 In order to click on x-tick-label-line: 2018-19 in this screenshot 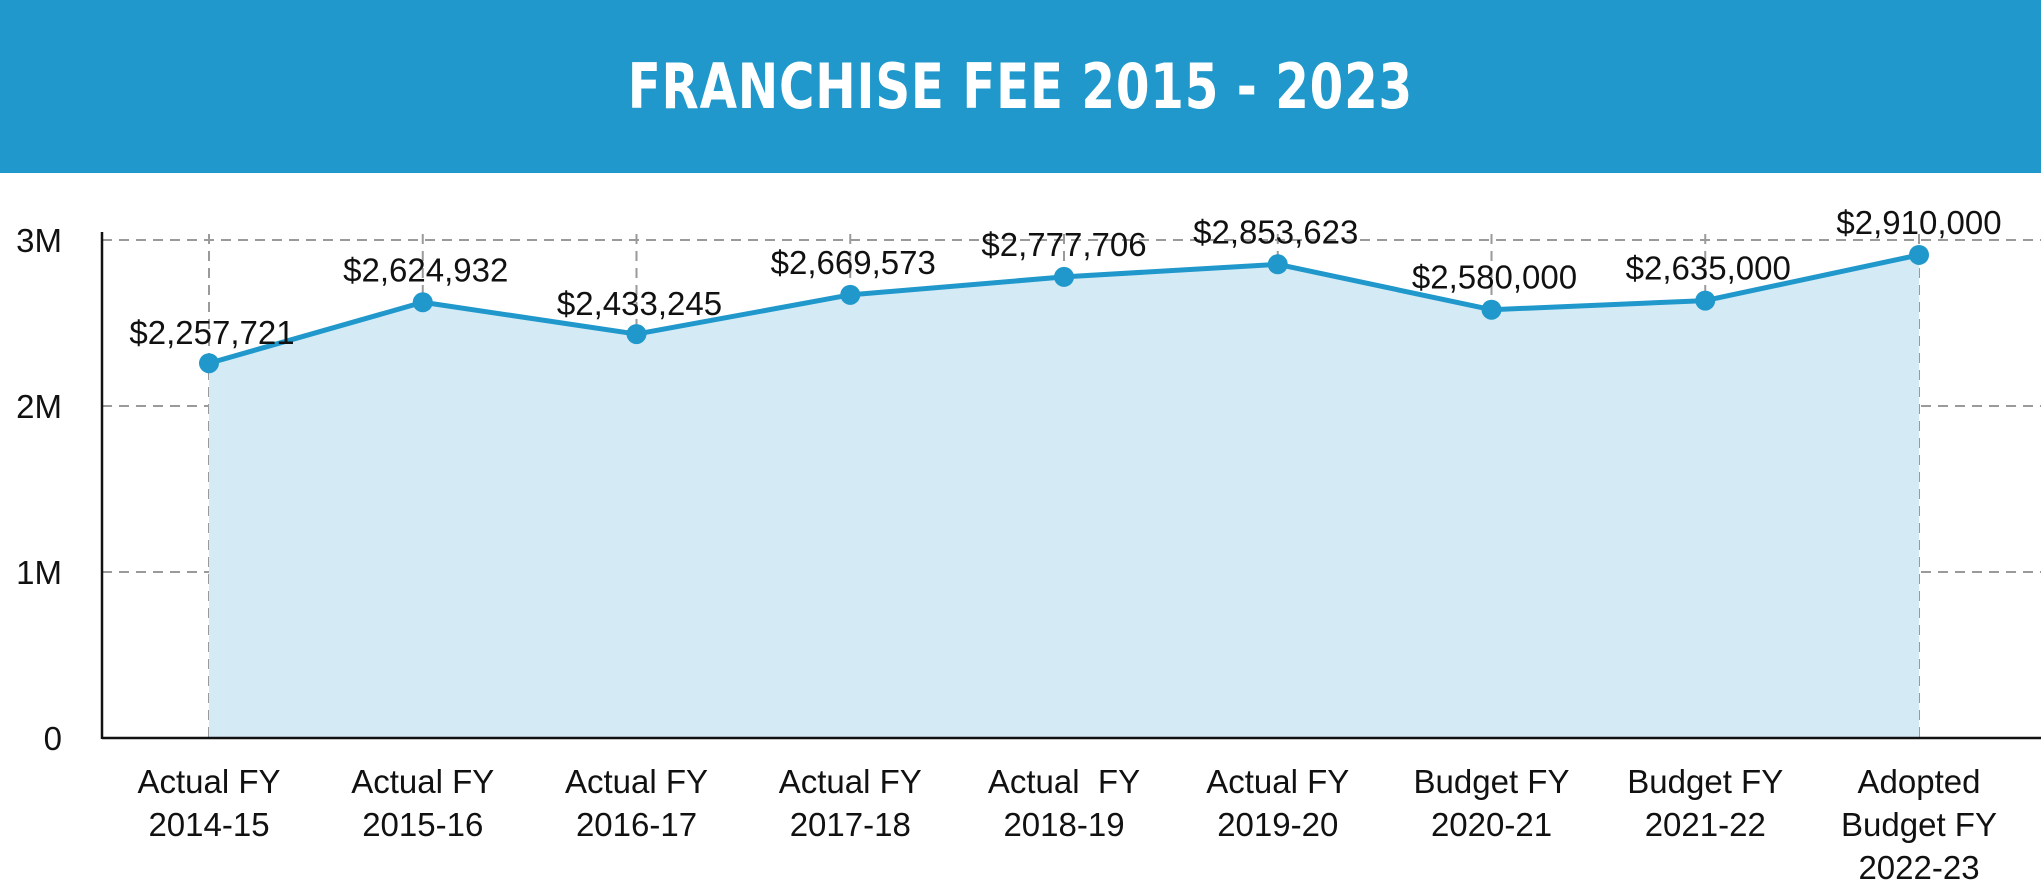, I will do `click(1063, 824)`.